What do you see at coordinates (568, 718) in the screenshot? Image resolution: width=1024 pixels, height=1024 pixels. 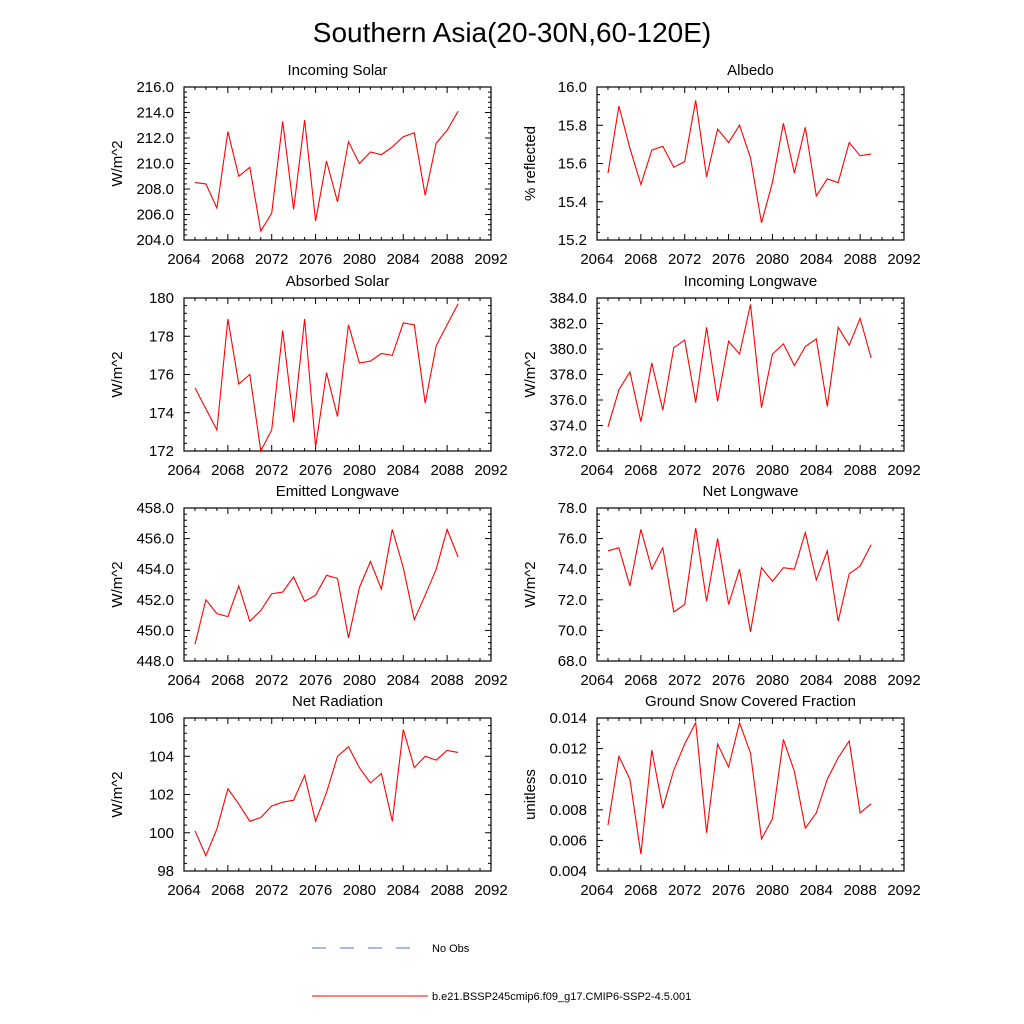 I see `y-tick-label: 0.014` at bounding box center [568, 718].